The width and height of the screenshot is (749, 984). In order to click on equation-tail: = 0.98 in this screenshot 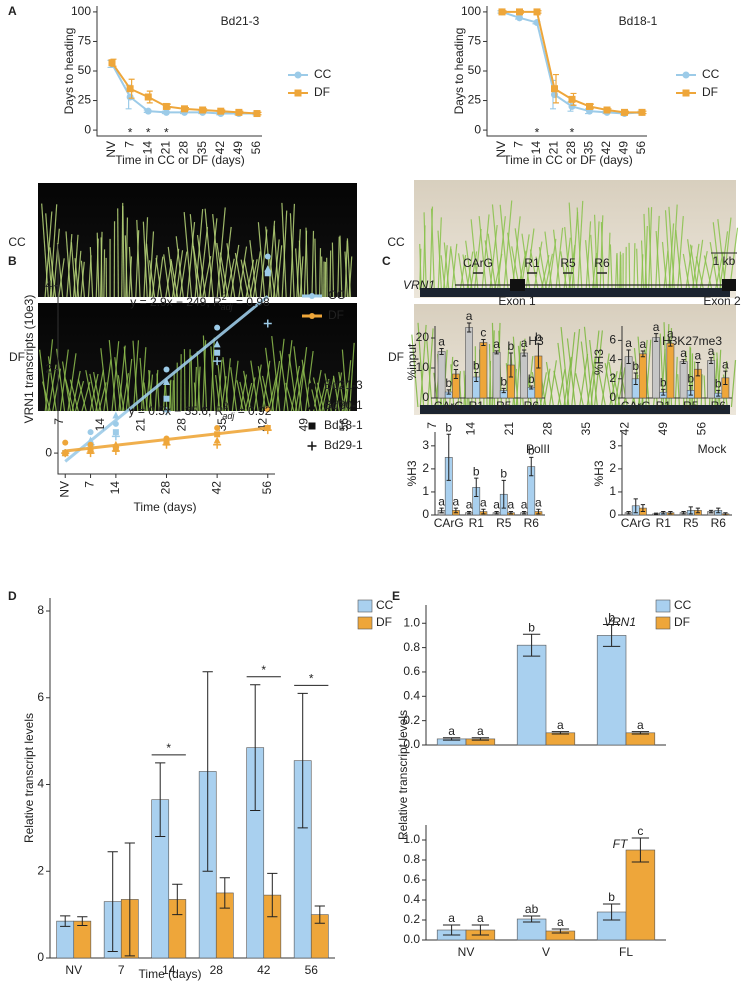, I will do `click(251, 302)`.